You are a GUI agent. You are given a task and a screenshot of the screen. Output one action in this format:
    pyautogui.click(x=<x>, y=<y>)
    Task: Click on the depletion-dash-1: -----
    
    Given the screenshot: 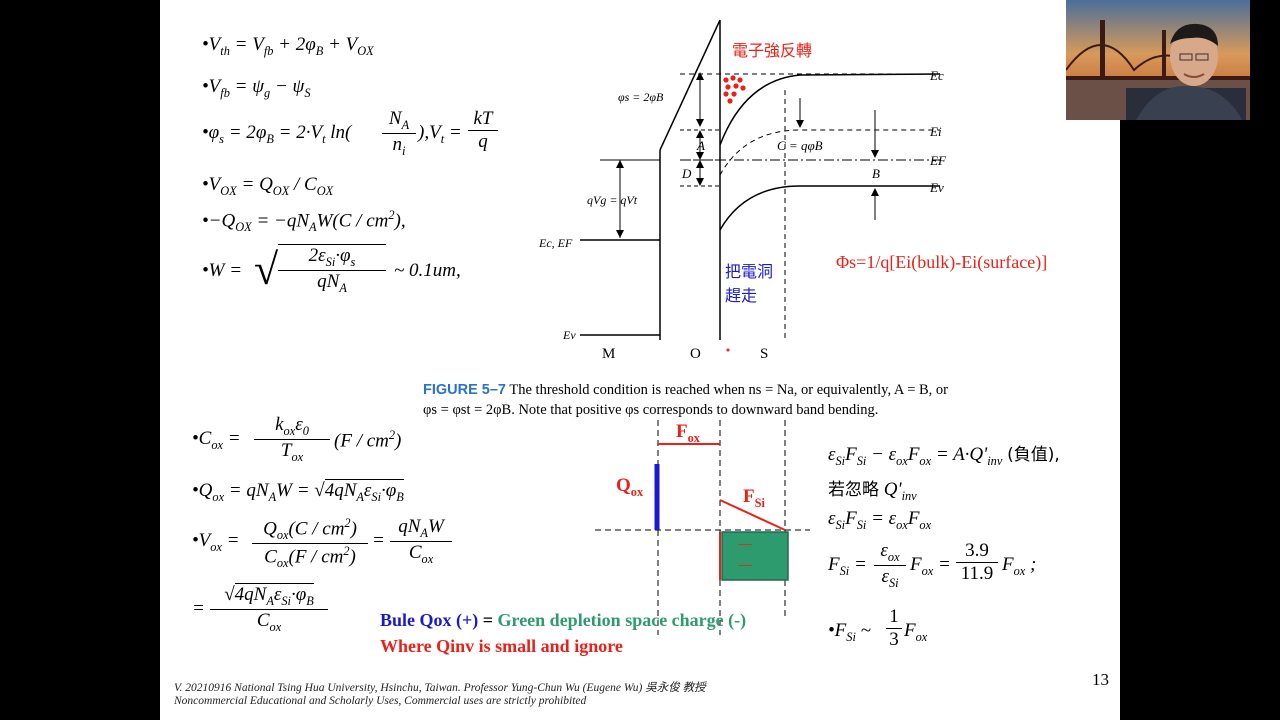 What is the action you would take?
    pyautogui.click(x=745, y=544)
    